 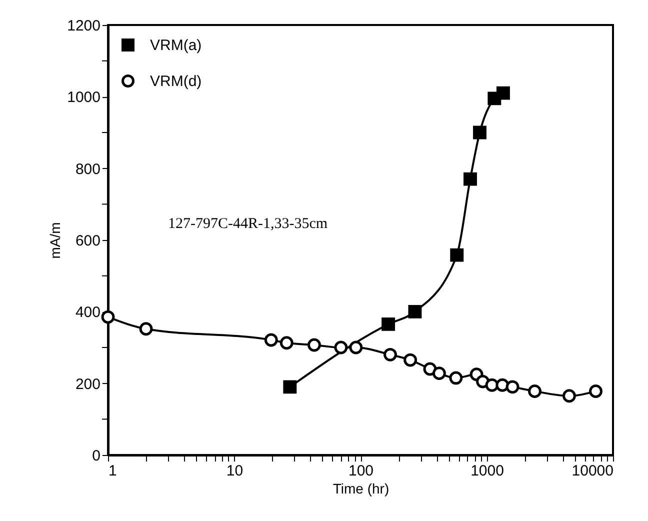 What do you see at coordinates (96, 456) in the screenshot?
I see `y-tick-label: 0` at bounding box center [96, 456].